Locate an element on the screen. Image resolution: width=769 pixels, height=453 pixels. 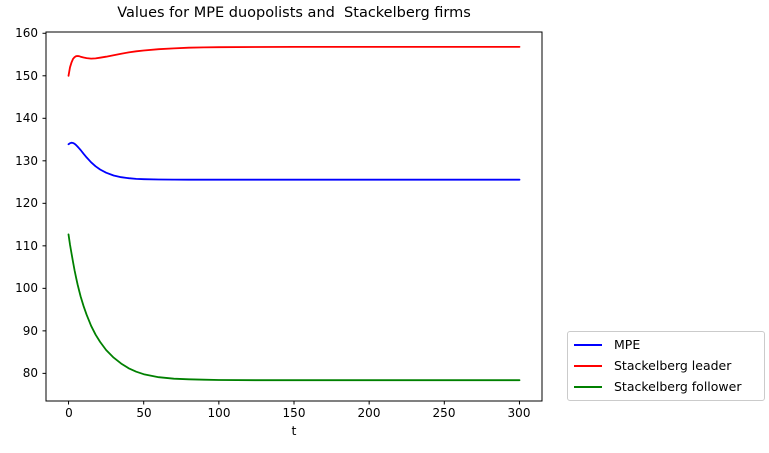
y-tick-label: 120 is located at coordinates (26, 203).